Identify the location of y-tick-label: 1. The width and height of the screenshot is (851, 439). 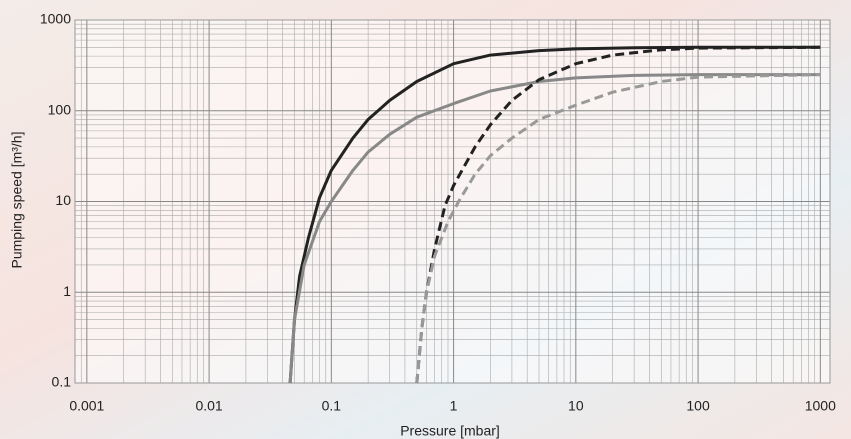
(67, 291).